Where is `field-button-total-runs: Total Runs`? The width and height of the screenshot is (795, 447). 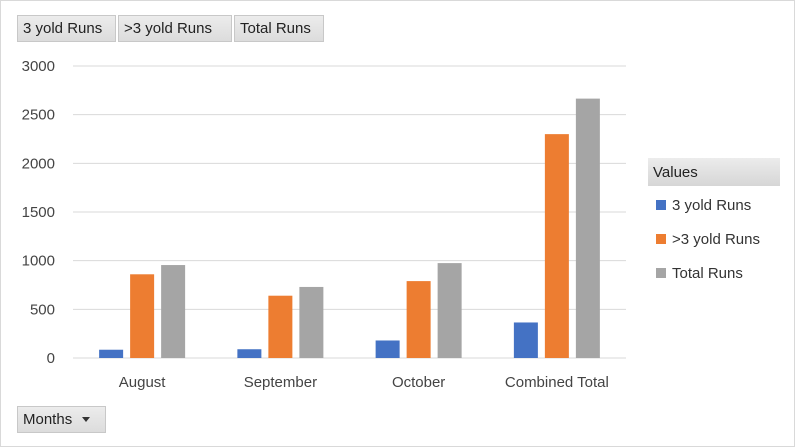 field-button-total-runs: Total Runs is located at coordinates (279, 28).